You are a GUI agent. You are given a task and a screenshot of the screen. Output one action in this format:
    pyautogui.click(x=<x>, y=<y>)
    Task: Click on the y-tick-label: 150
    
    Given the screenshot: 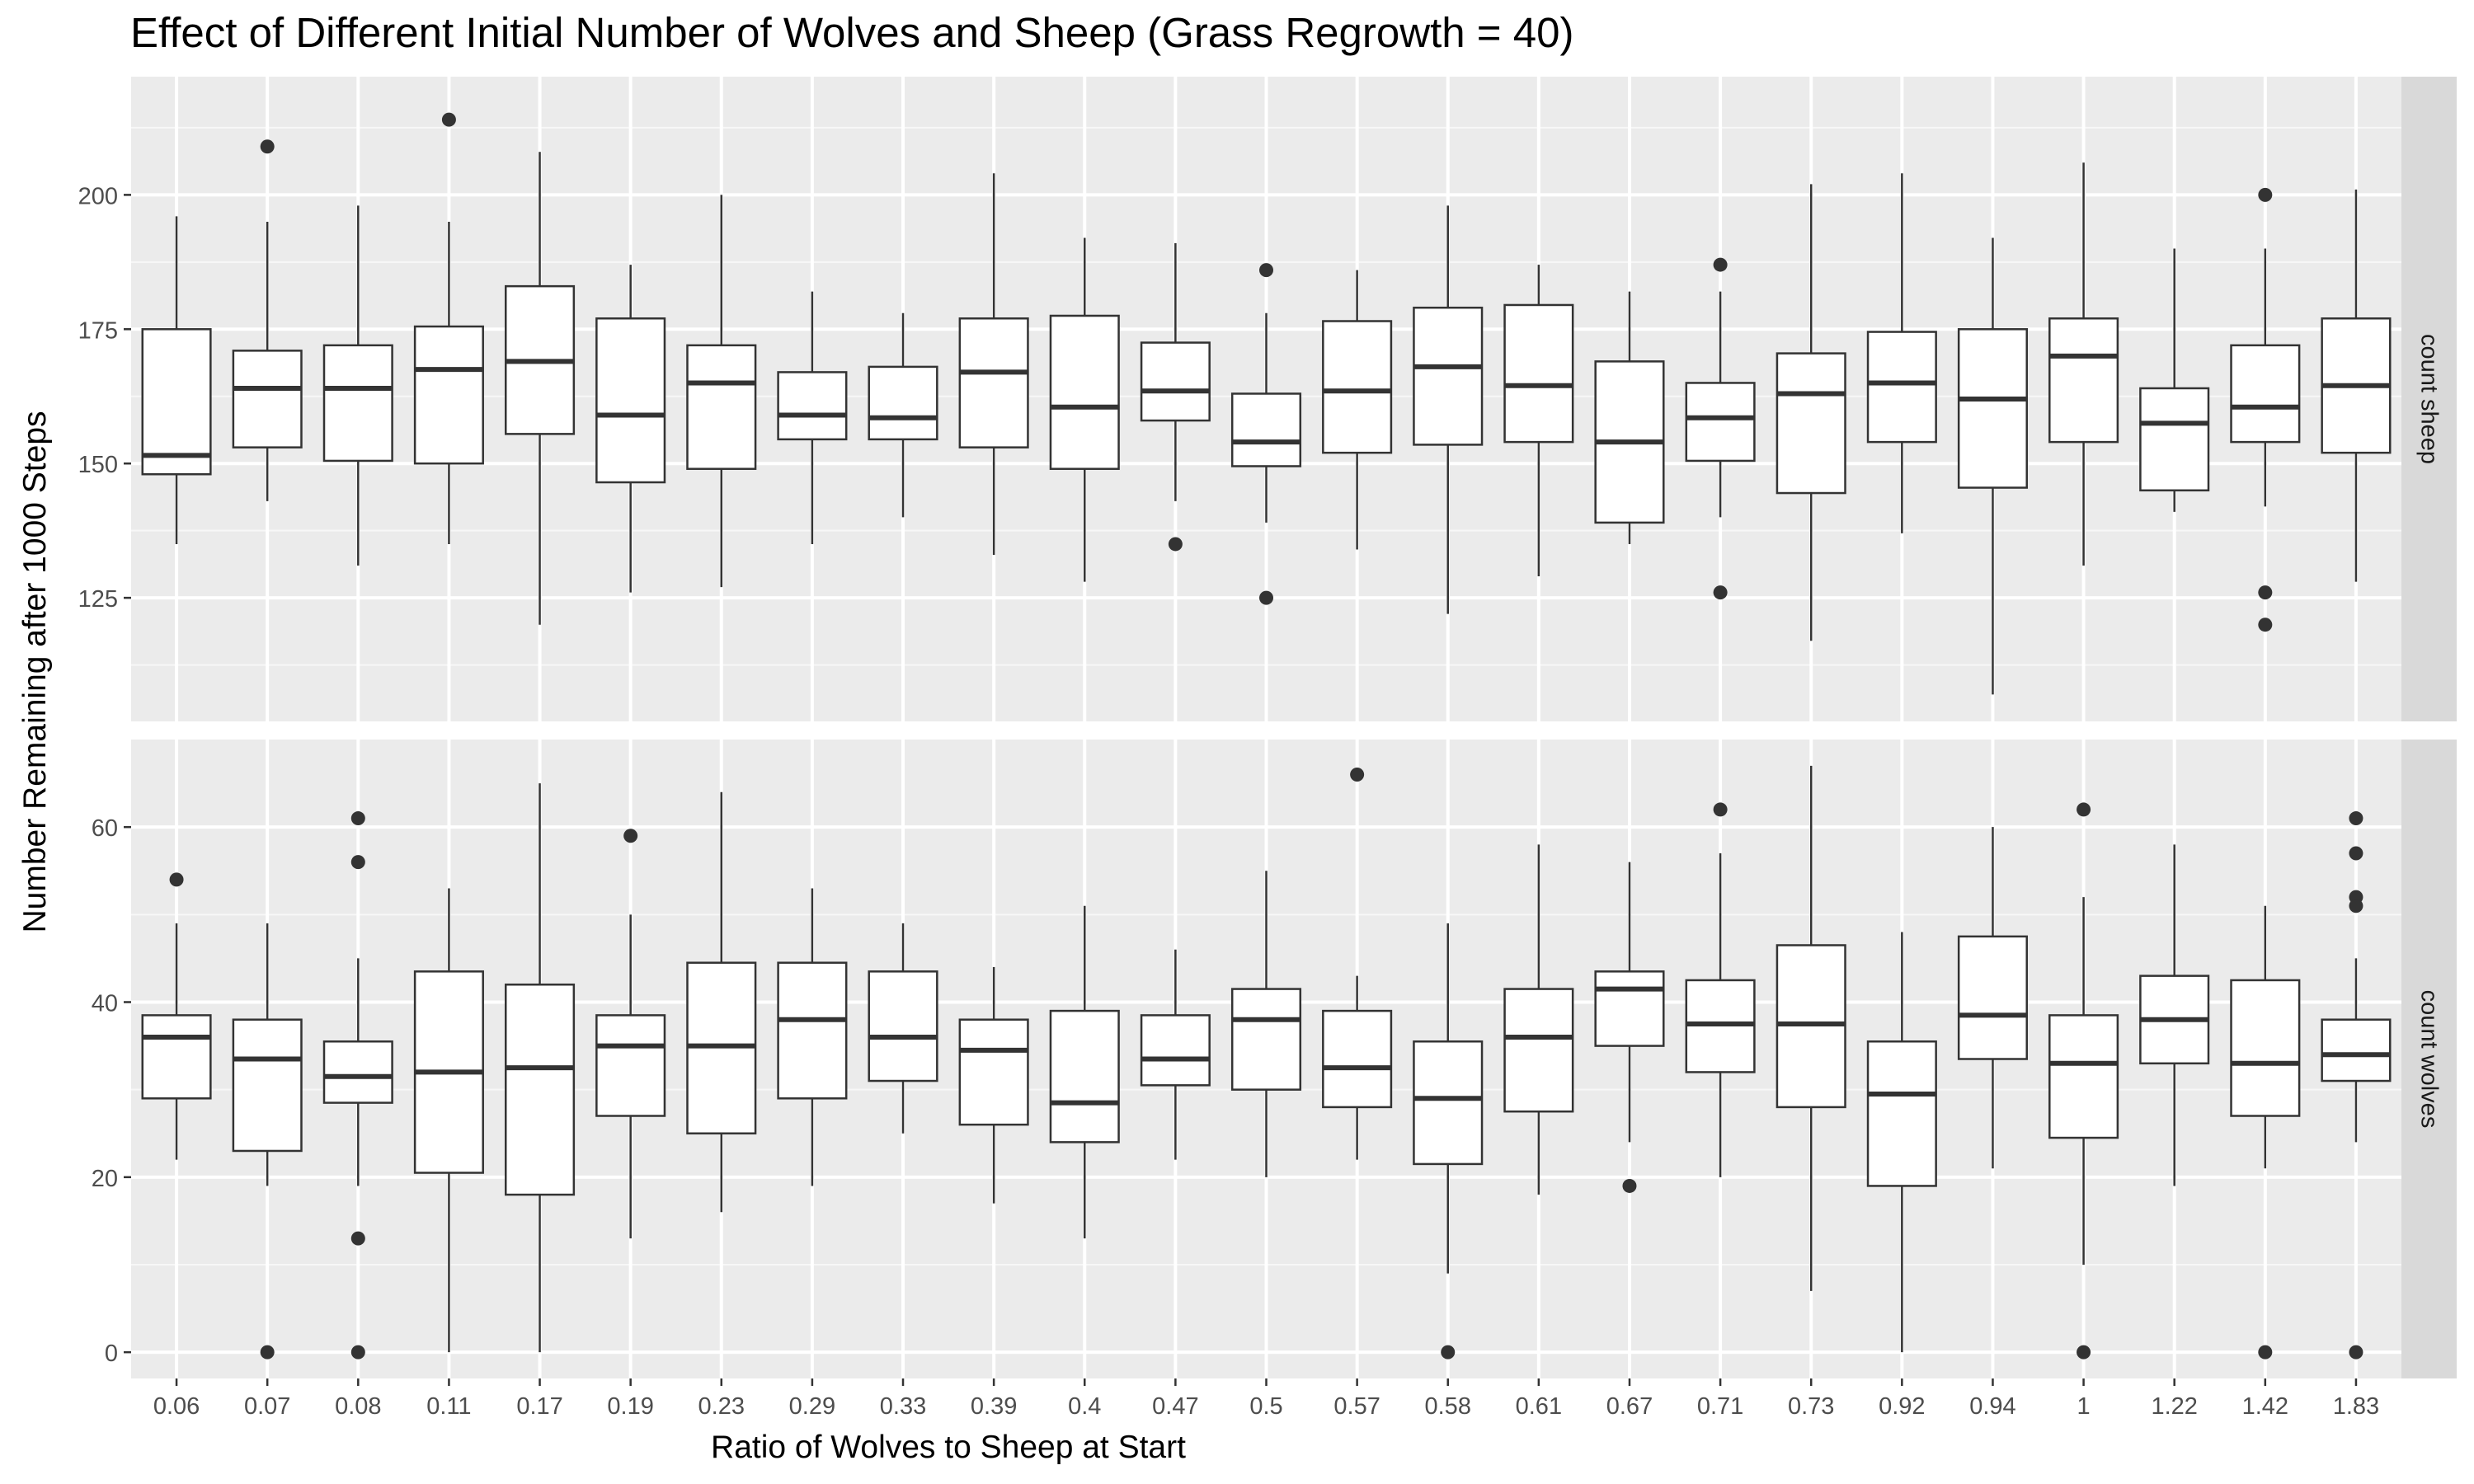 What is the action you would take?
    pyautogui.click(x=98, y=465)
    